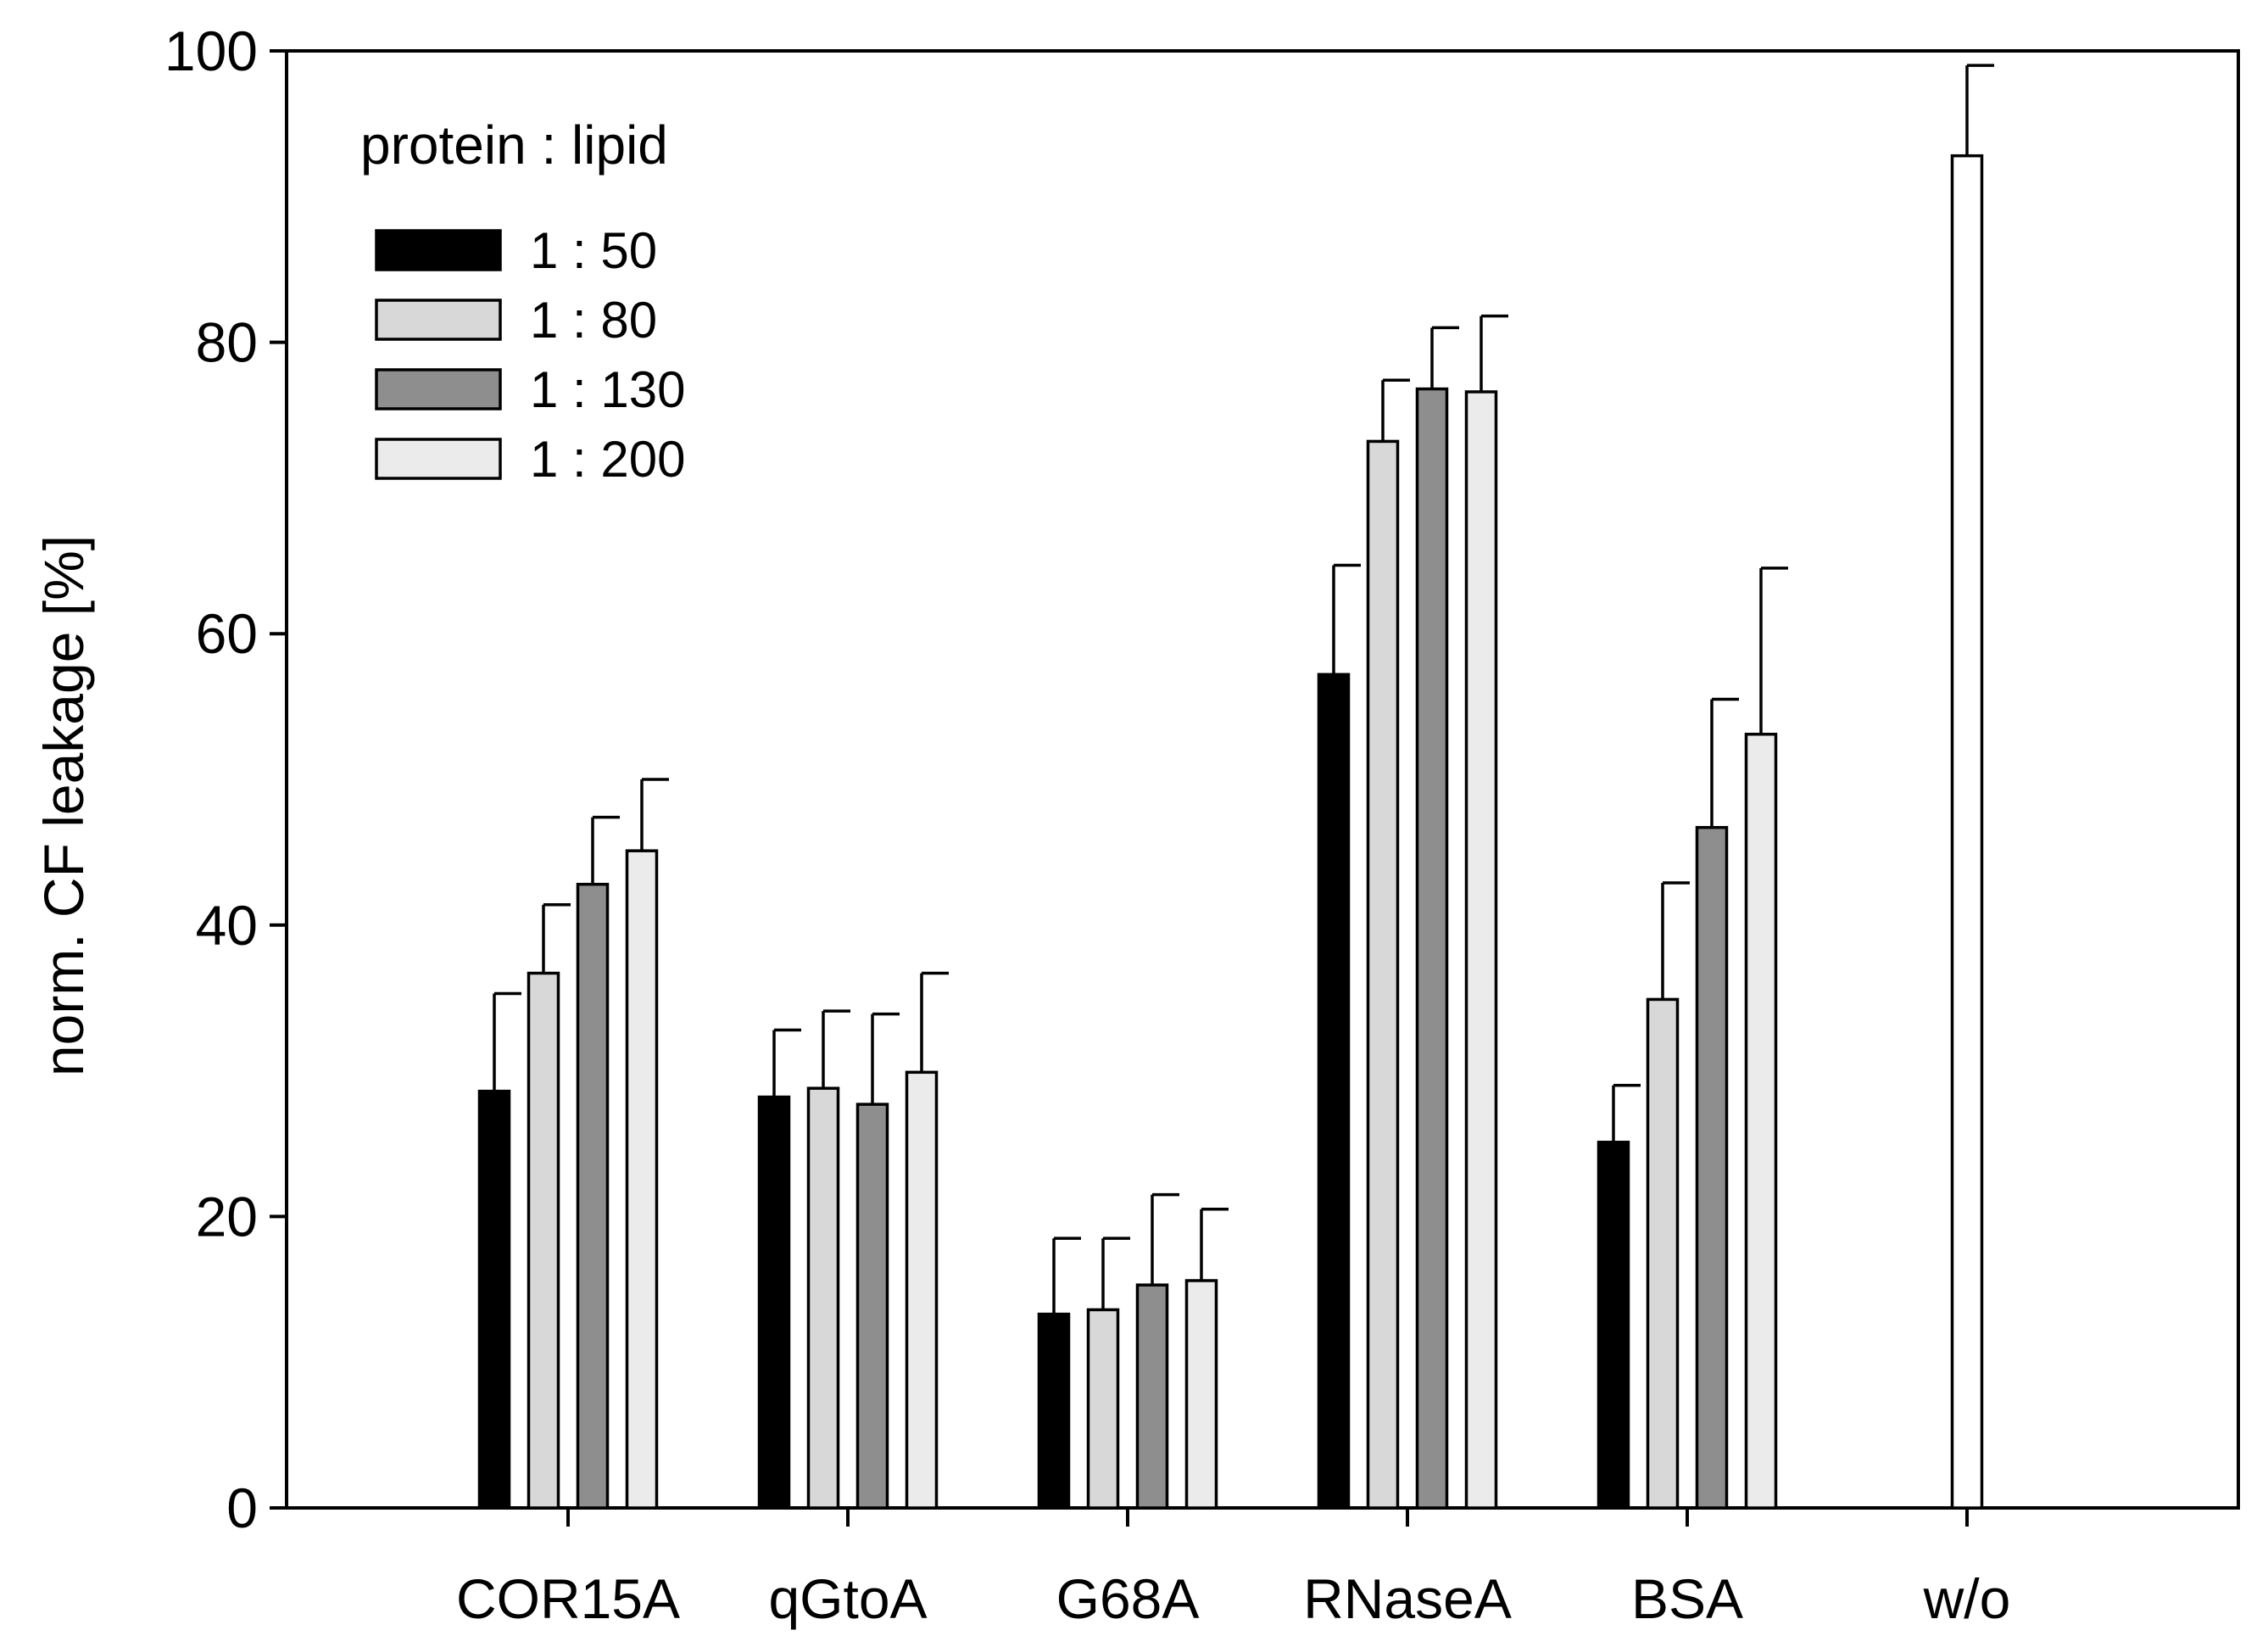 This screenshot has width=2268, height=1647. I want to click on y-tick-label: 40, so click(227, 926).